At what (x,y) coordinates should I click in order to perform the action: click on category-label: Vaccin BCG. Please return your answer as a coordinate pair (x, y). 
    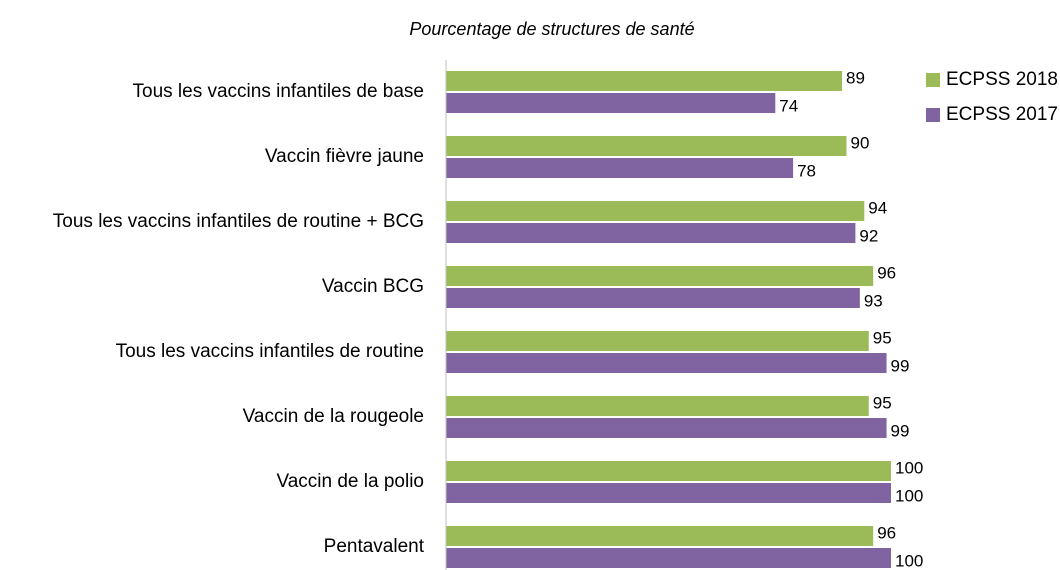
    Looking at the image, I should click on (372, 286).